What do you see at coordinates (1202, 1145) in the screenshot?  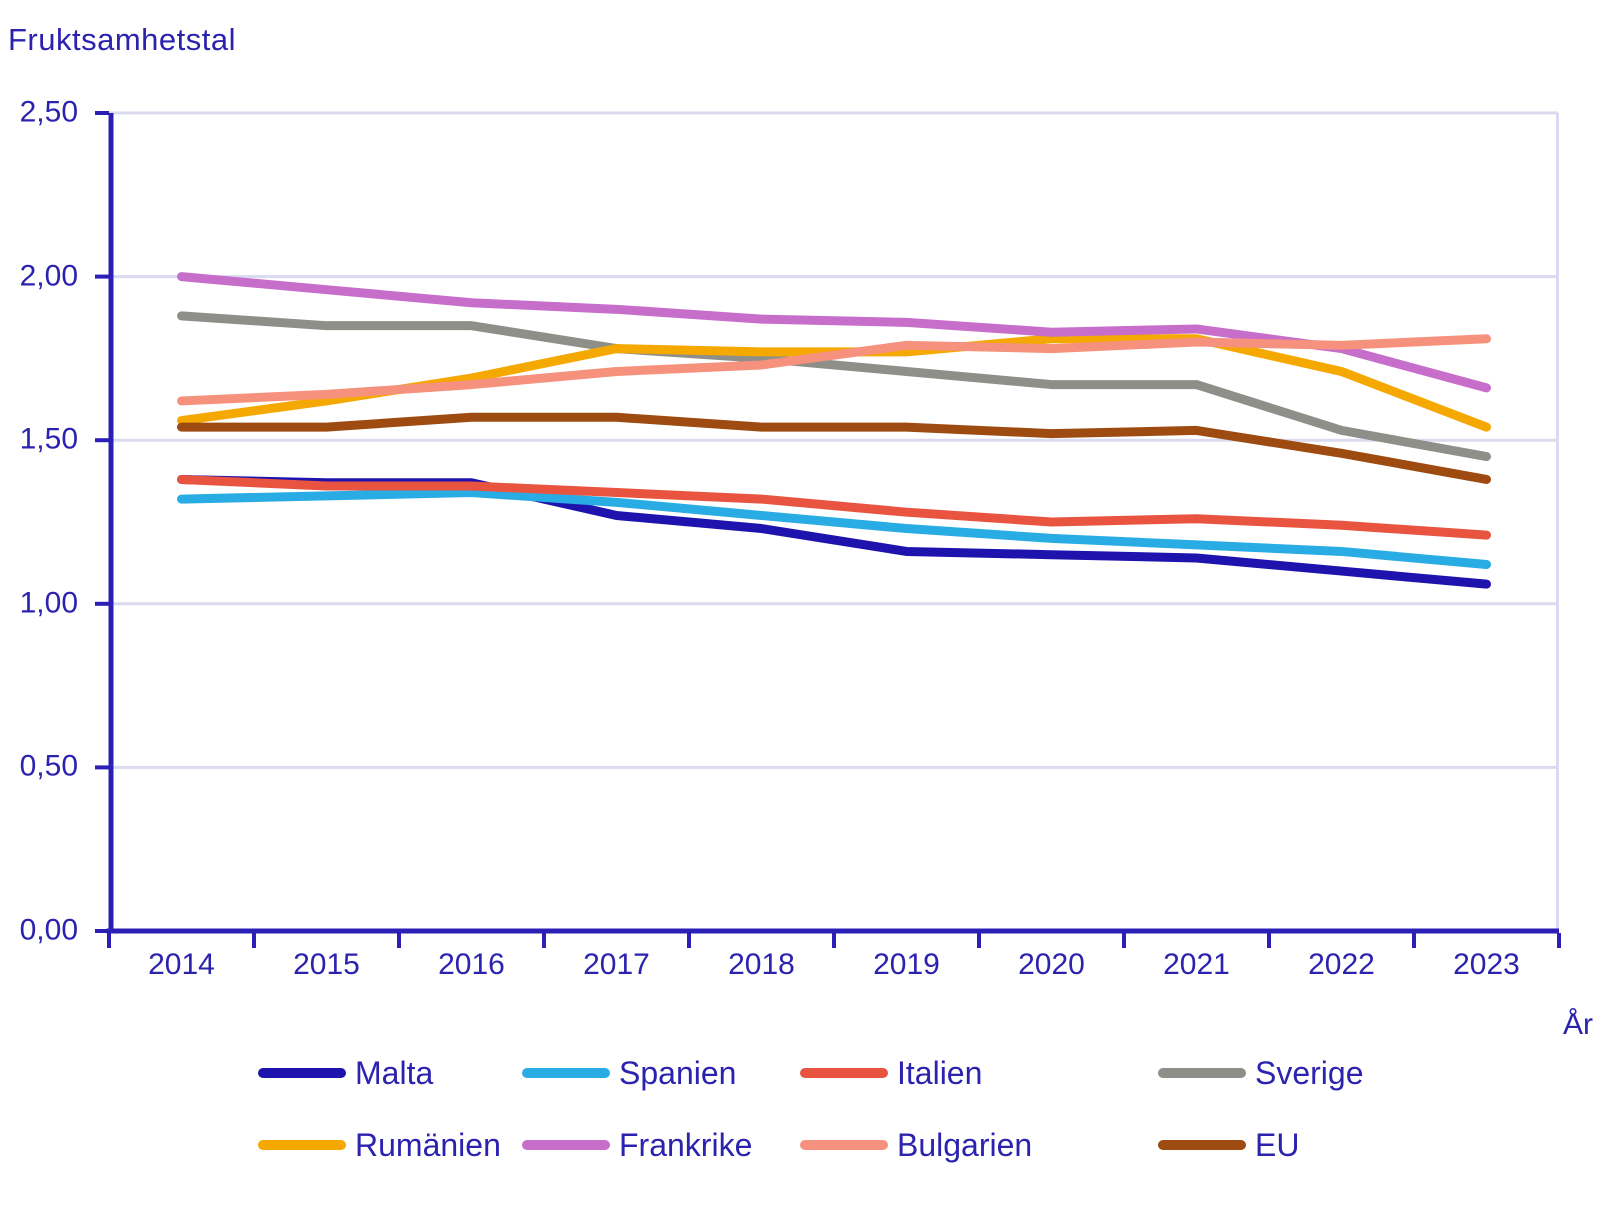 I see `legend-swatch-eu` at bounding box center [1202, 1145].